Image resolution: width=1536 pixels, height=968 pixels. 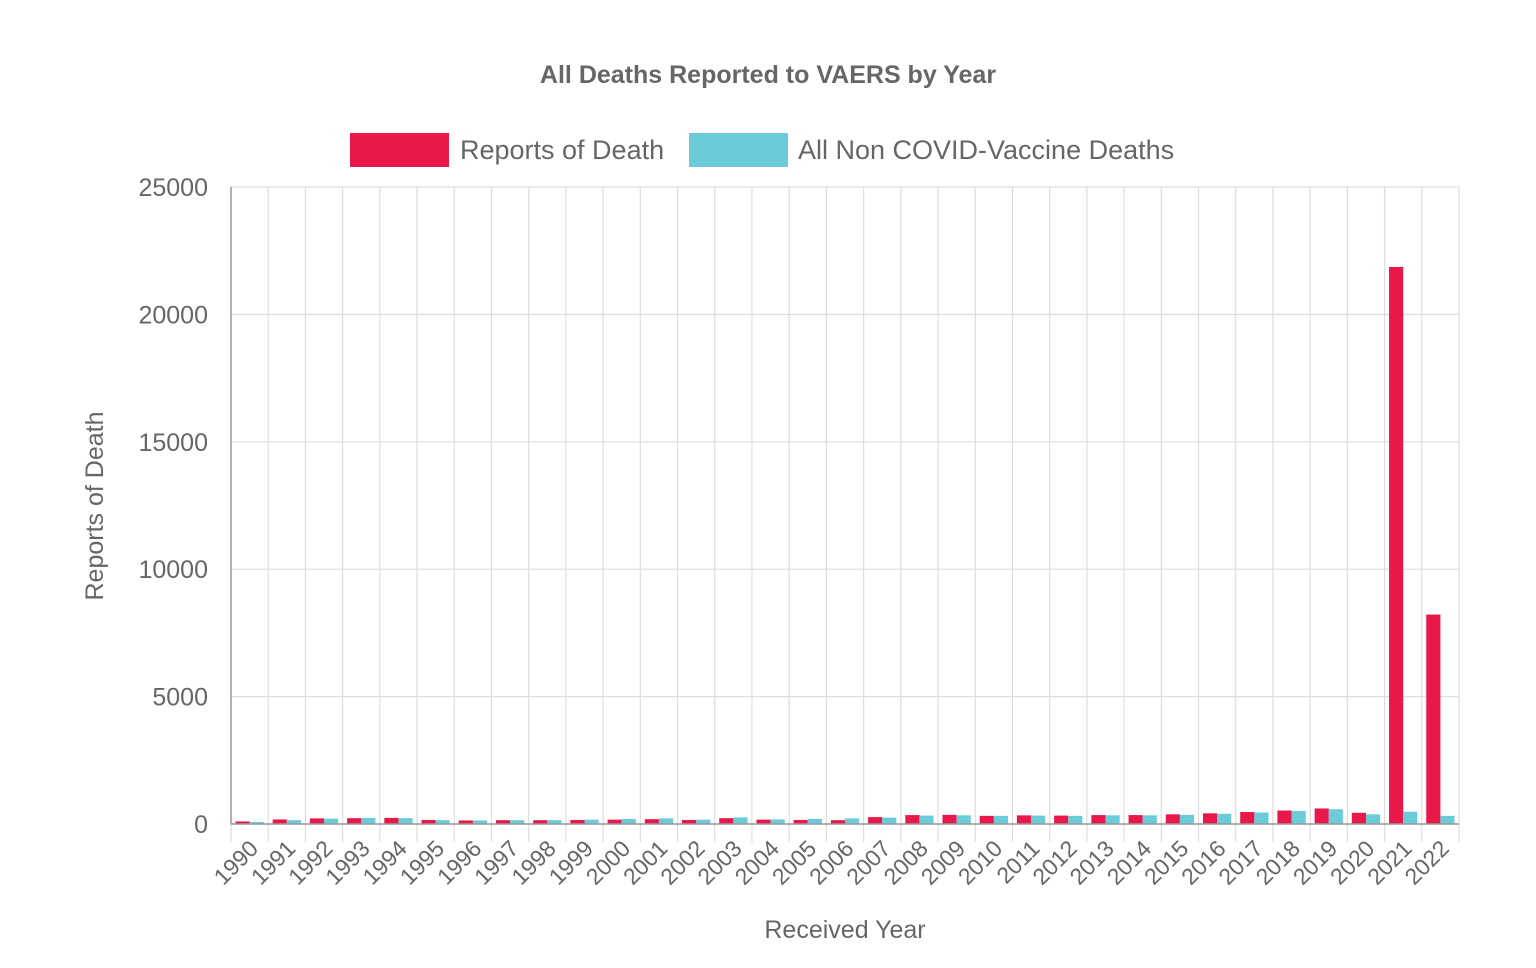 I want to click on bar-reports-of-death-2021, so click(x=1396, y=545).